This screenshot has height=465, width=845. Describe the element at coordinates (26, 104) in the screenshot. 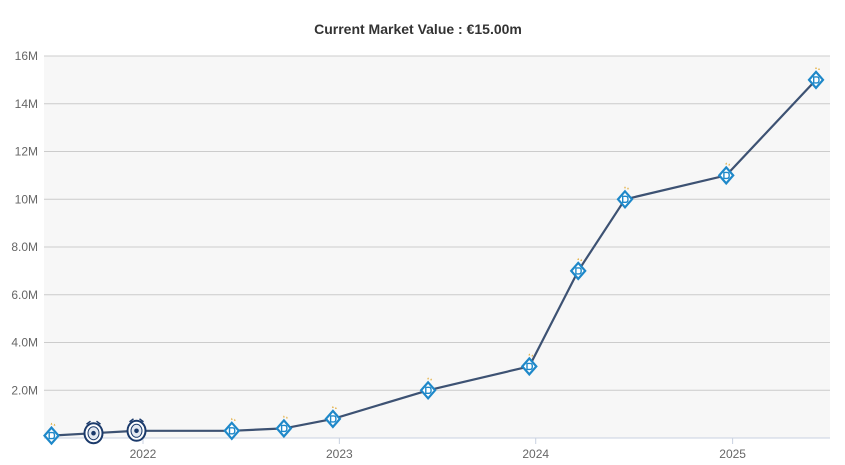

I see `y-tick-label: 14M` at that location.